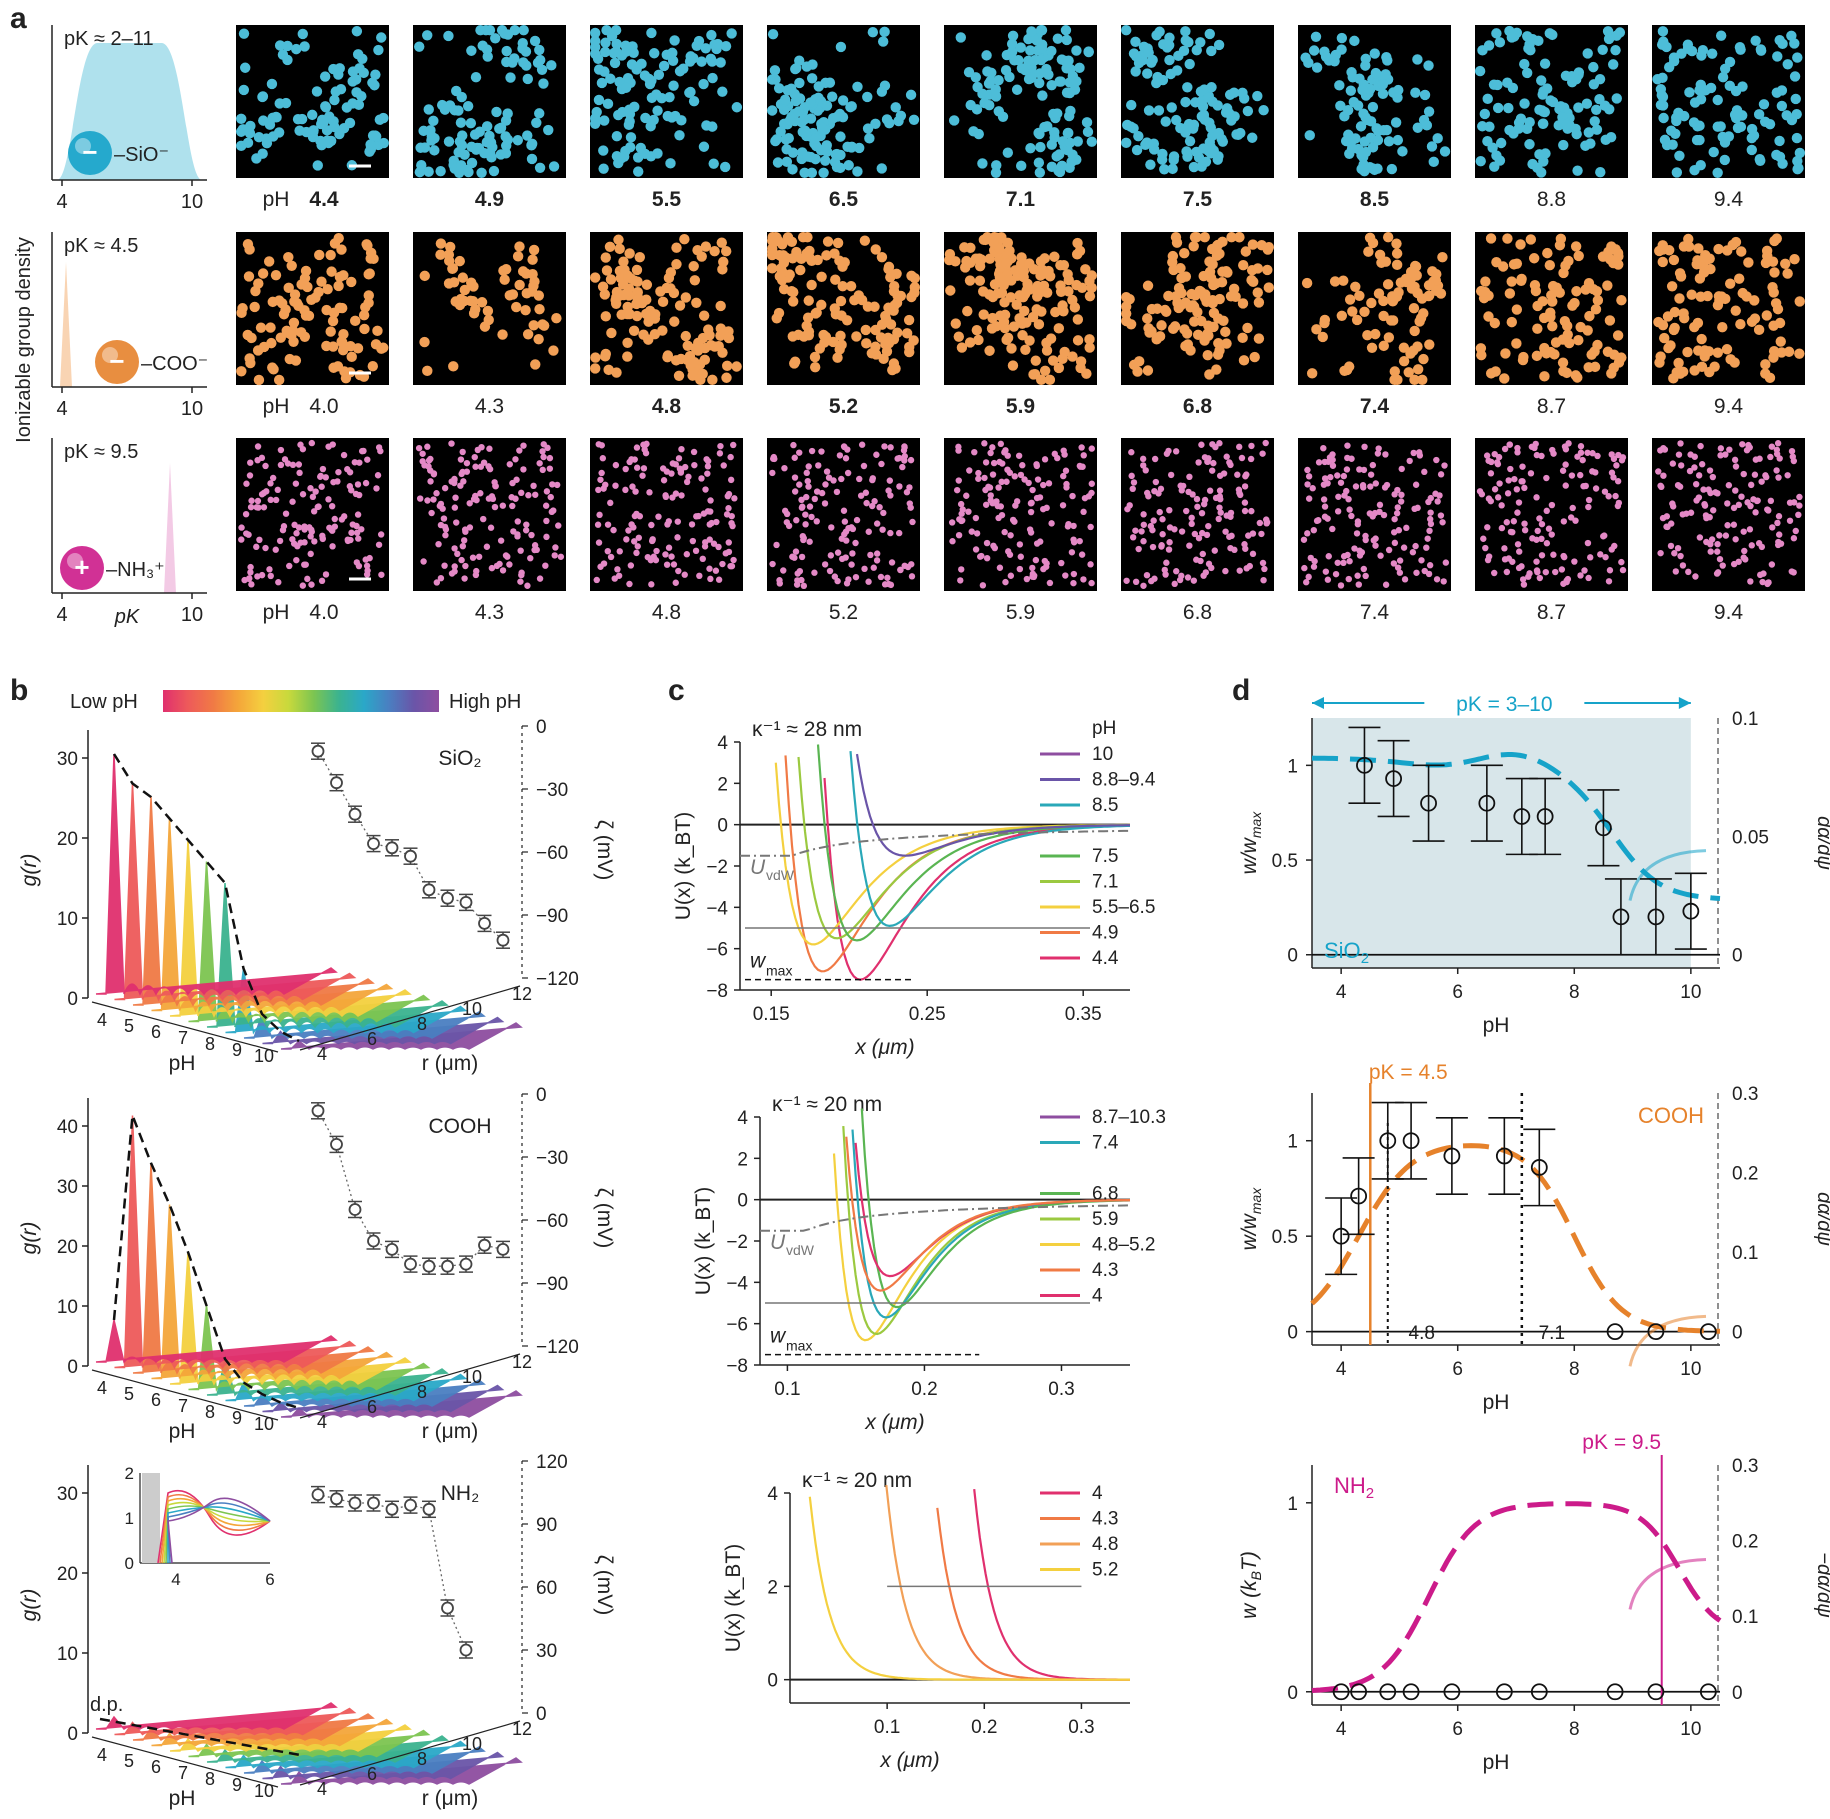  I want to click on zeta-axis-label: ζ (mV), so click(604, 1585).